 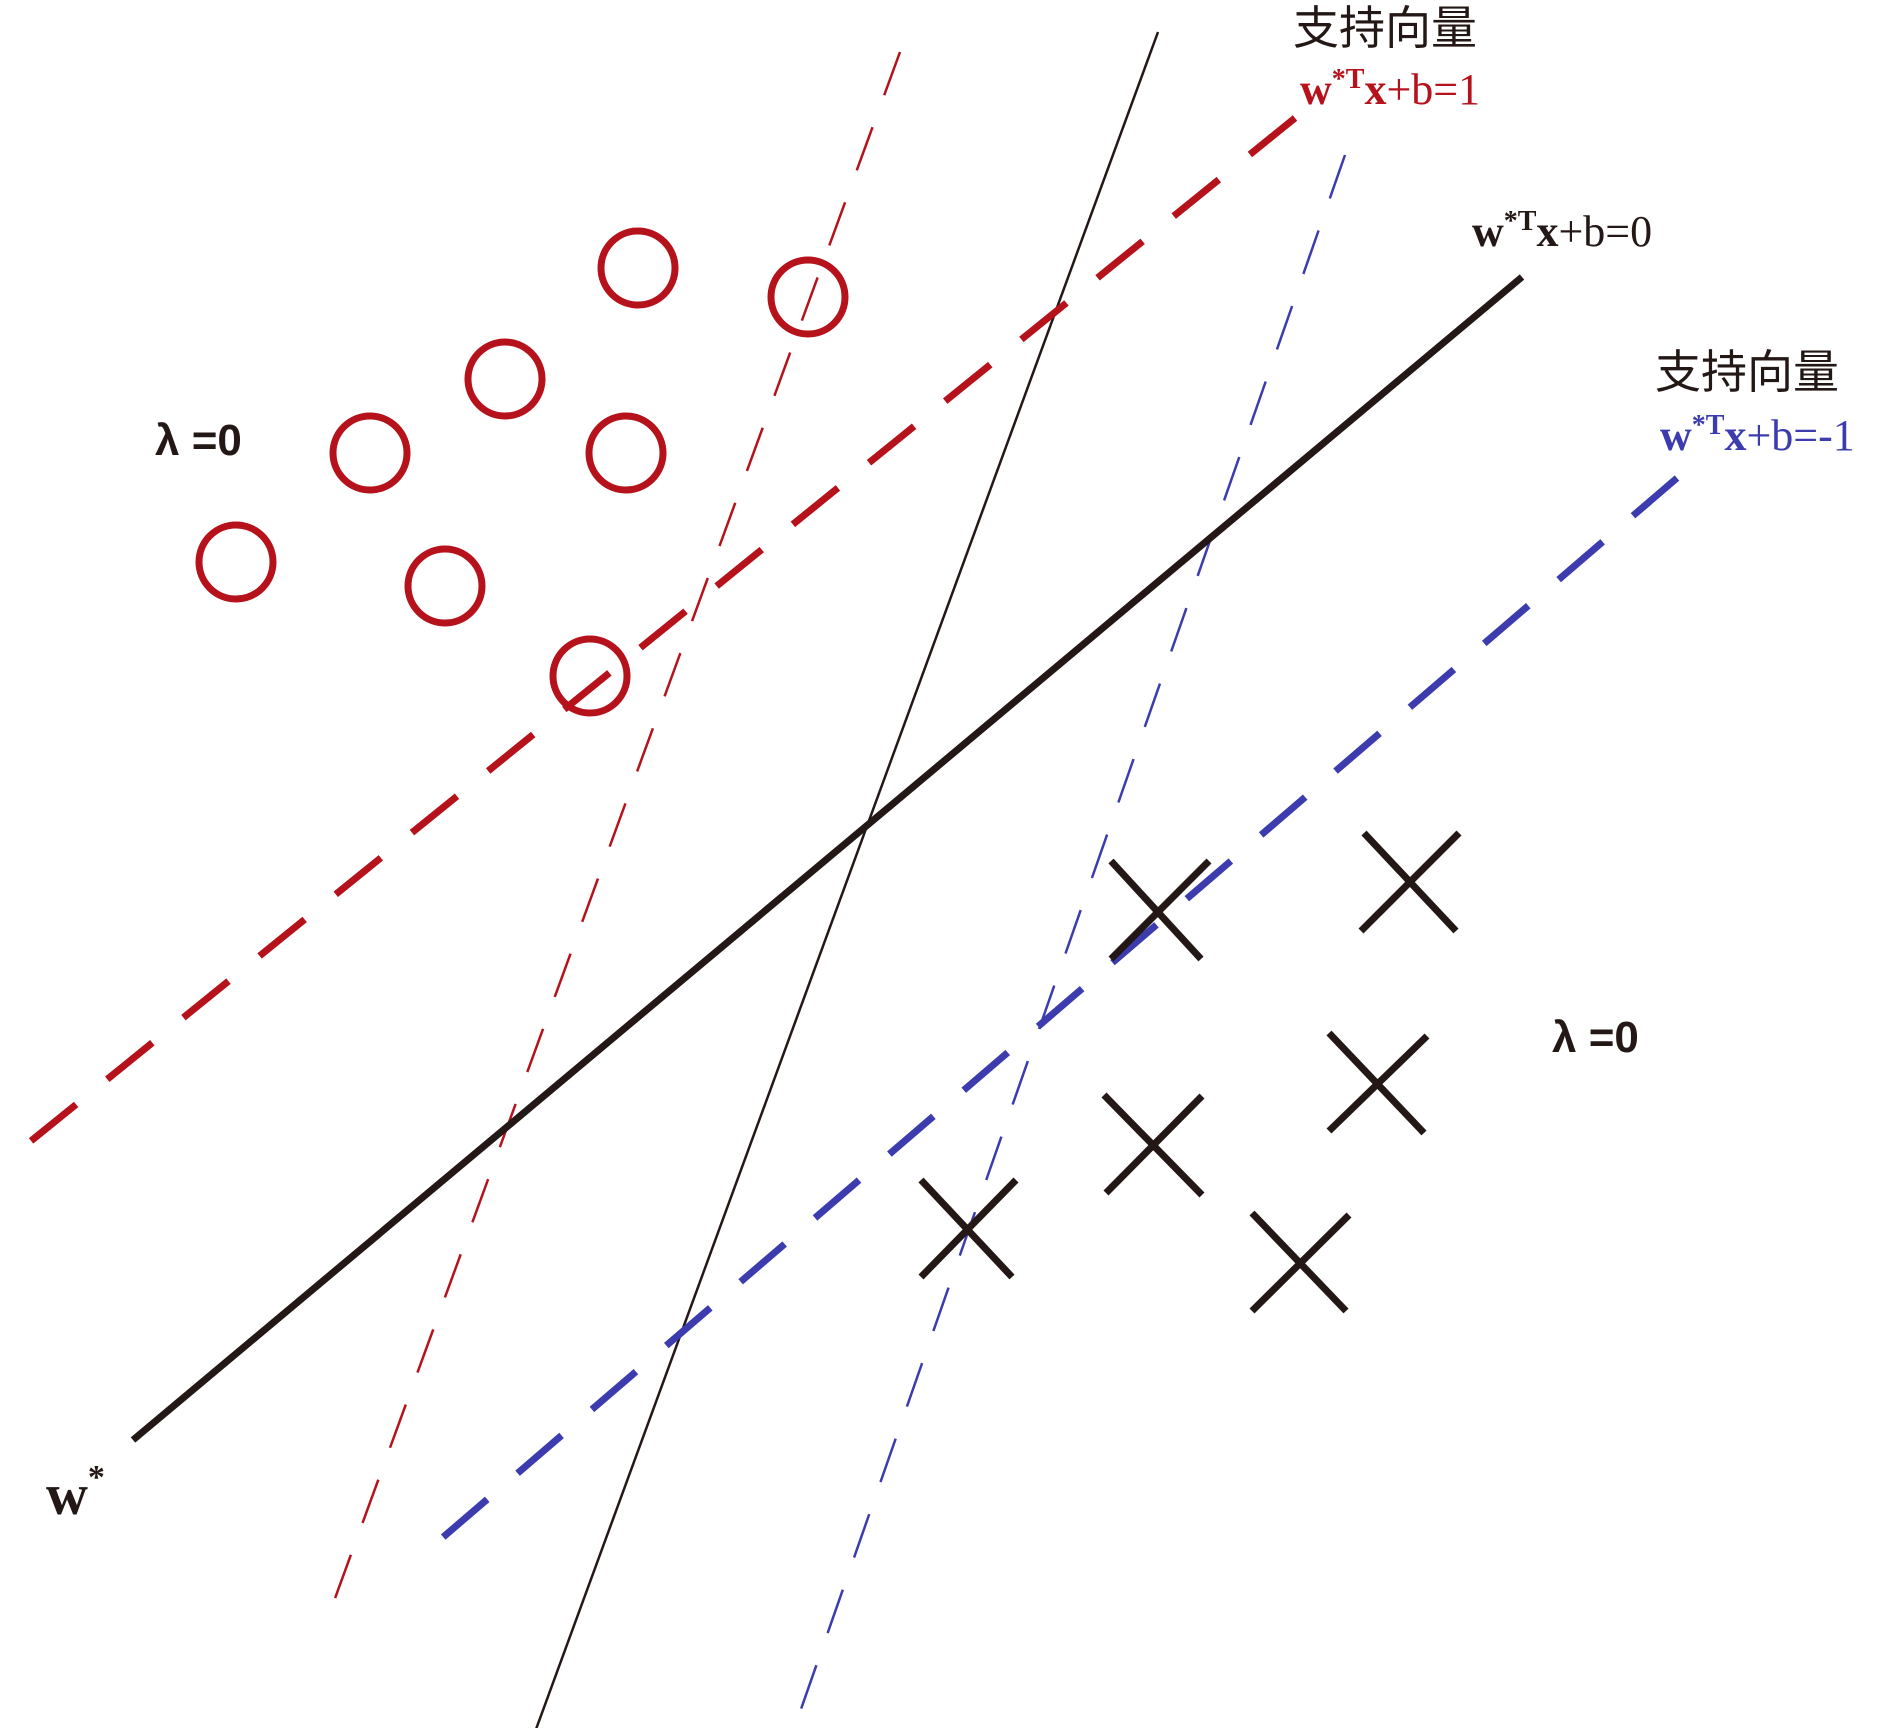 What do you see at coordinates (1390, 89) in the screenshot?
I see `positive-margin-equation: w*Tx+b=1` at bounding box center [1390, 89].